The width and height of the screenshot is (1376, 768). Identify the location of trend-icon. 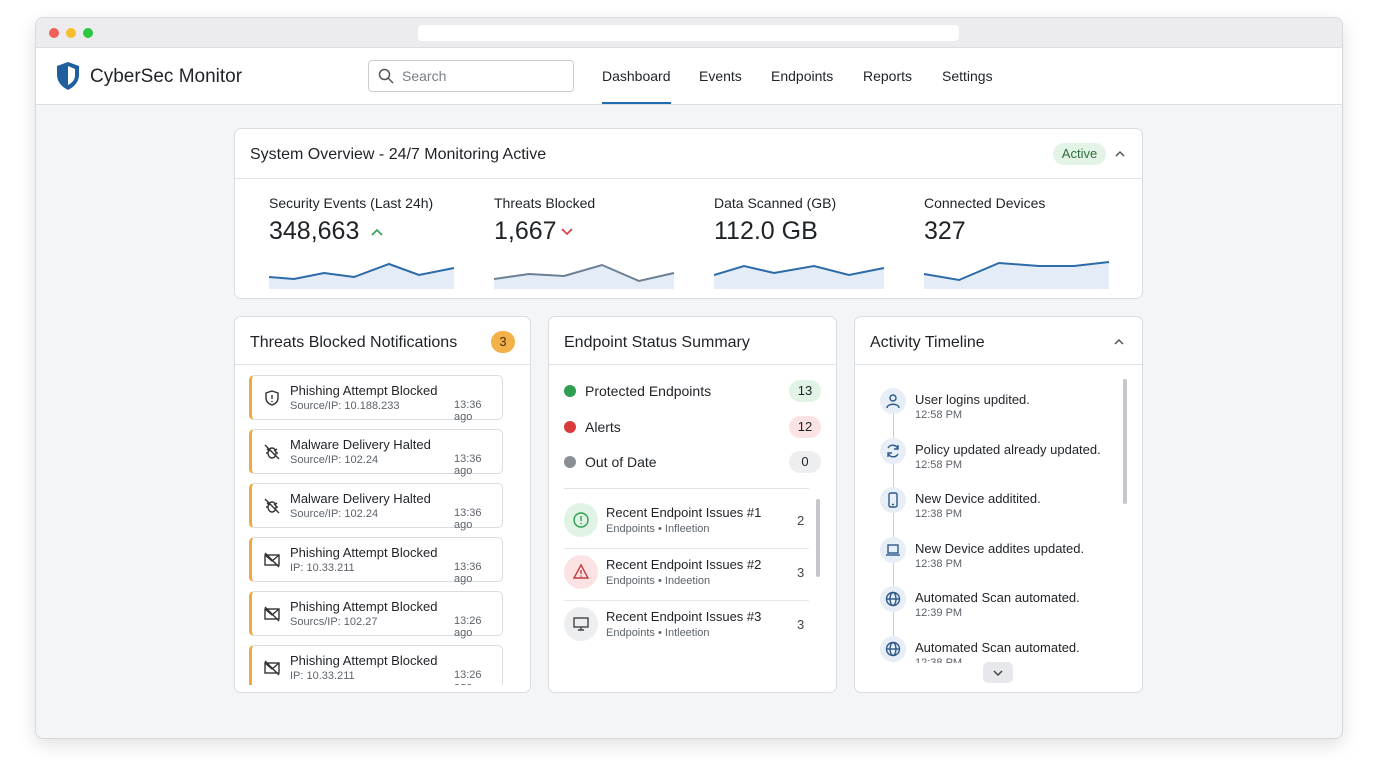
(377, 234).